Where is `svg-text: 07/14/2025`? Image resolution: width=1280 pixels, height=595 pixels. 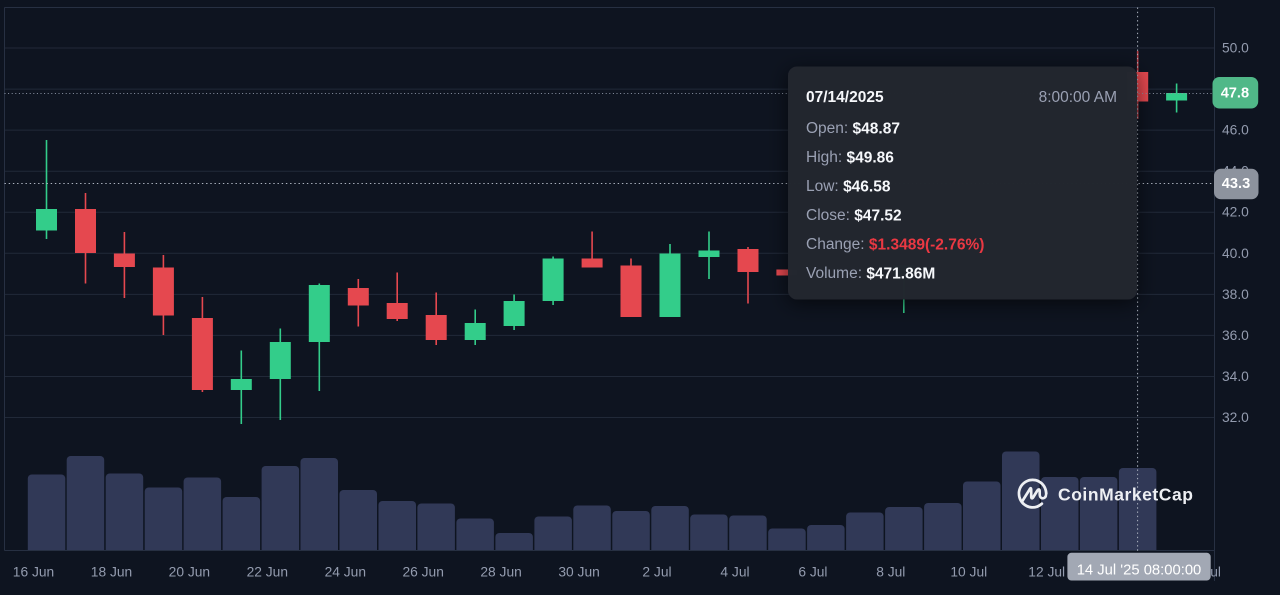
svg-text: 07/14/2025 is located at coordinates (845, 97).